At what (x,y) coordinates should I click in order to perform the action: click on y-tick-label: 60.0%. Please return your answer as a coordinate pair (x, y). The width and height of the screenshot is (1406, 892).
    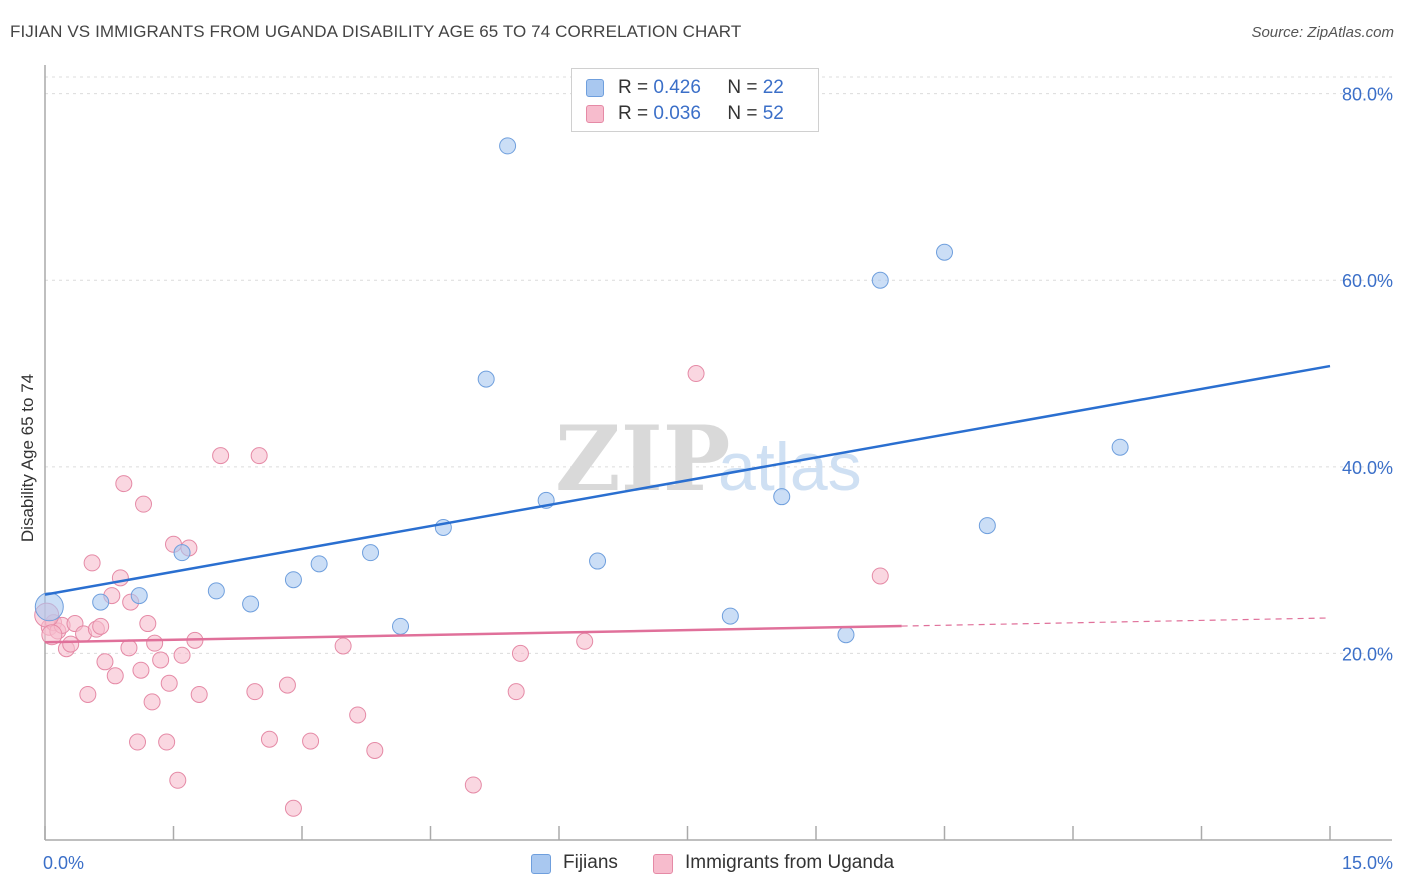
    Looking at the image, I should click on (1367, 281).